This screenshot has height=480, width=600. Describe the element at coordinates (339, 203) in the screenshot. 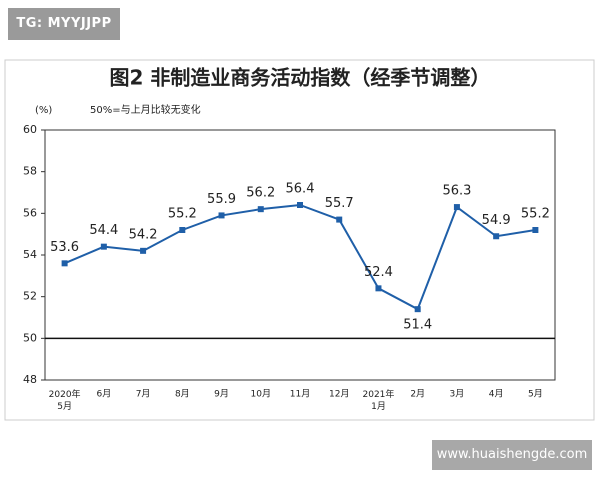

I see `value-label: 55.7` at that location.